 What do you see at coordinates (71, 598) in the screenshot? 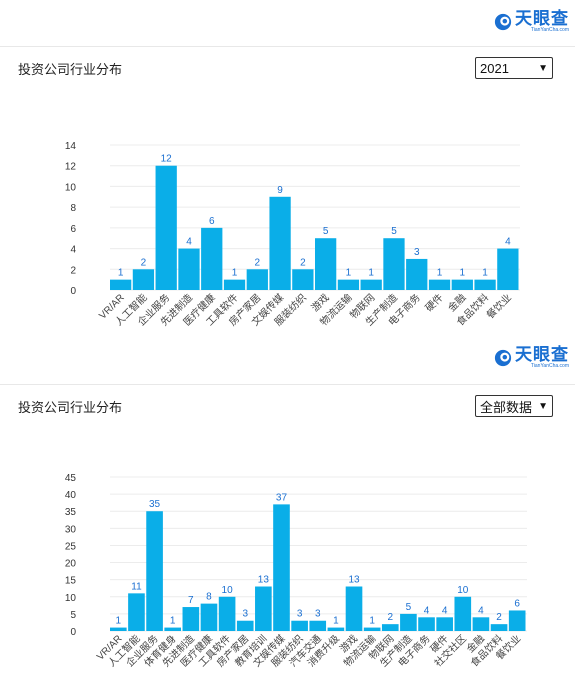
I see `y-tick-label: 10` at bounding box center [71, 598].